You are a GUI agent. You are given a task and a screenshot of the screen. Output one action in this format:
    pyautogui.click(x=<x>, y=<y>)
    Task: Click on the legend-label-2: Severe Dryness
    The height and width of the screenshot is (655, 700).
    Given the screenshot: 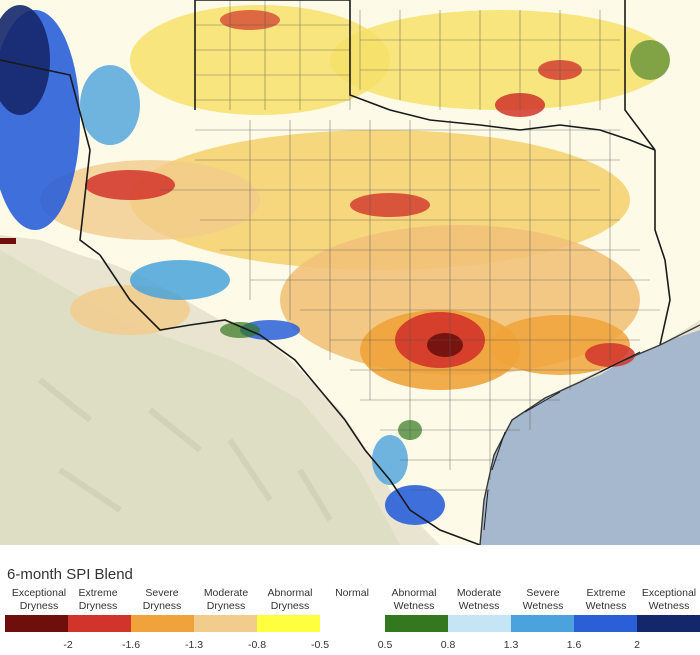 What is the action you would take?
    pyautogui.click(x=162, y=600)
    